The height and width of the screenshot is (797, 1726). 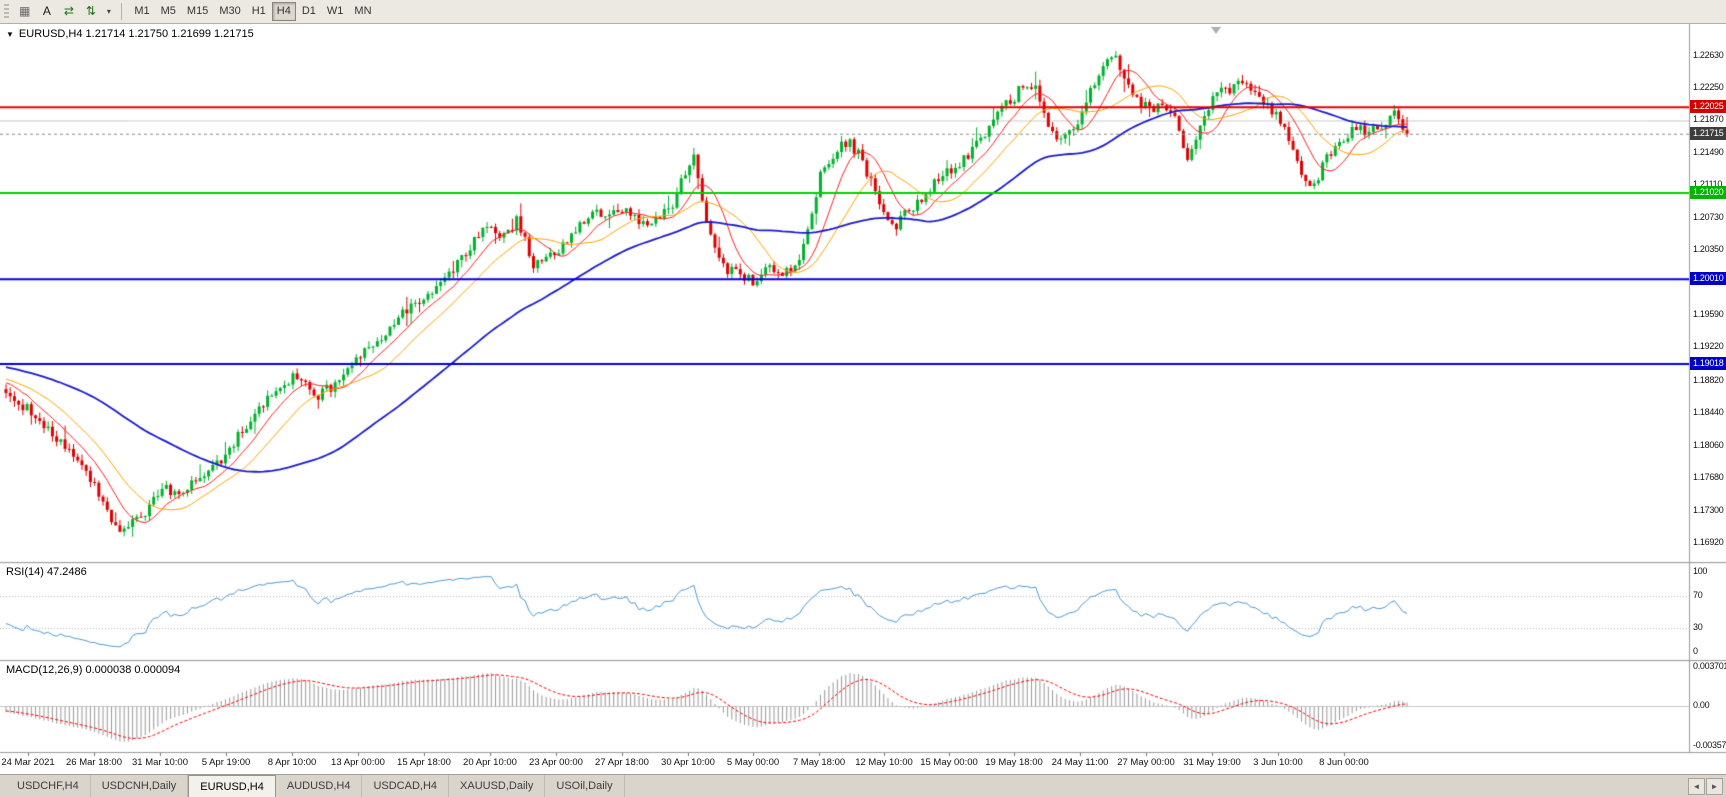 I want to click on chart-menu-caret-icon: ▼, so click(x=10, y=34).